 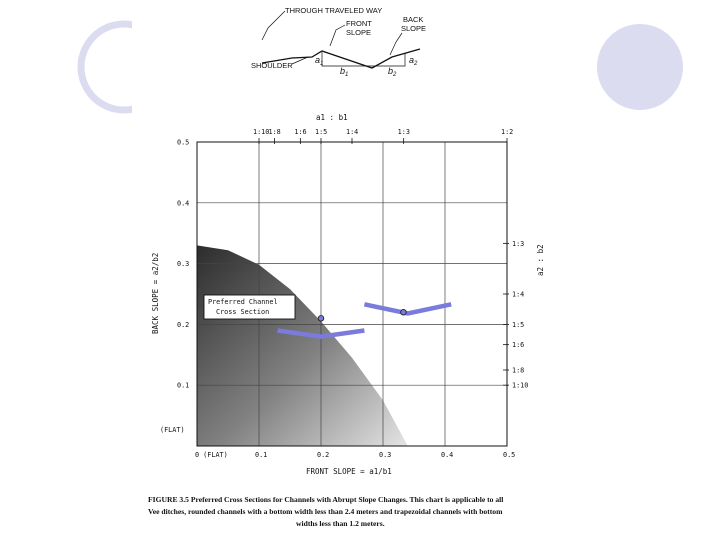 I want to click on label-a2-sub: 2, so click(x=415, y=64).